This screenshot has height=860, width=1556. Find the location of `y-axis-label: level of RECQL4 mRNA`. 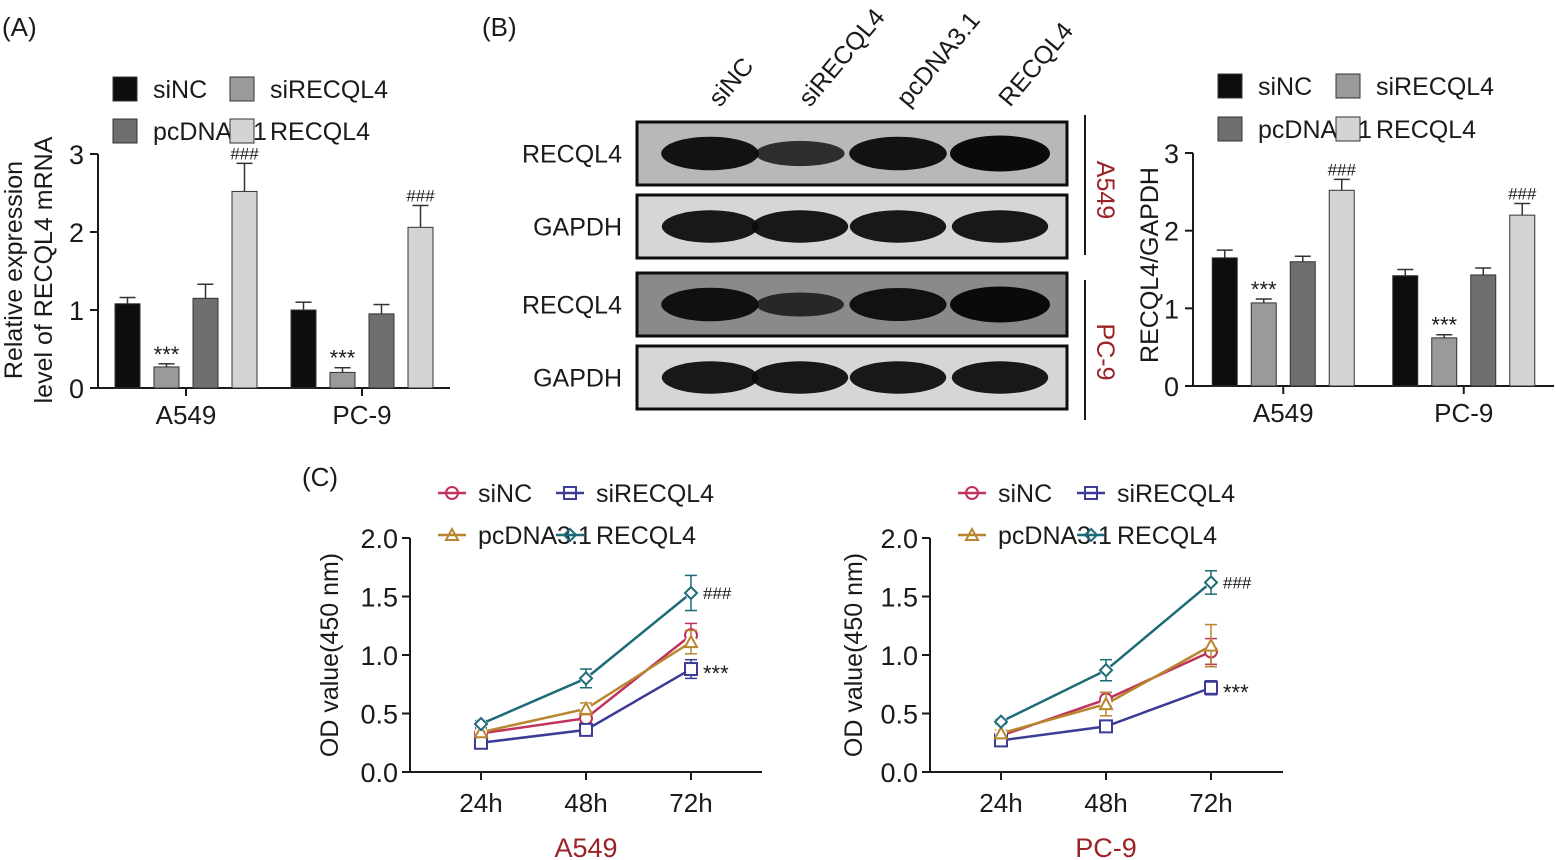

y-axis-label: level of RECQL4 mRNA is located at coordinates (44, 269).